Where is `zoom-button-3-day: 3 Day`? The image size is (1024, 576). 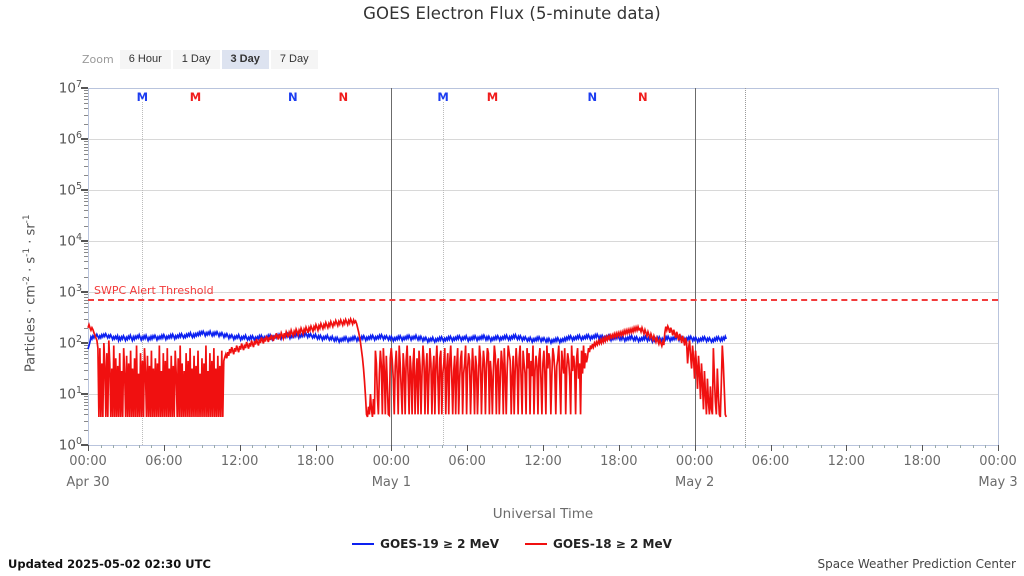
zoom-button-3-day: 3 Day is located at coordinates (245, 59).